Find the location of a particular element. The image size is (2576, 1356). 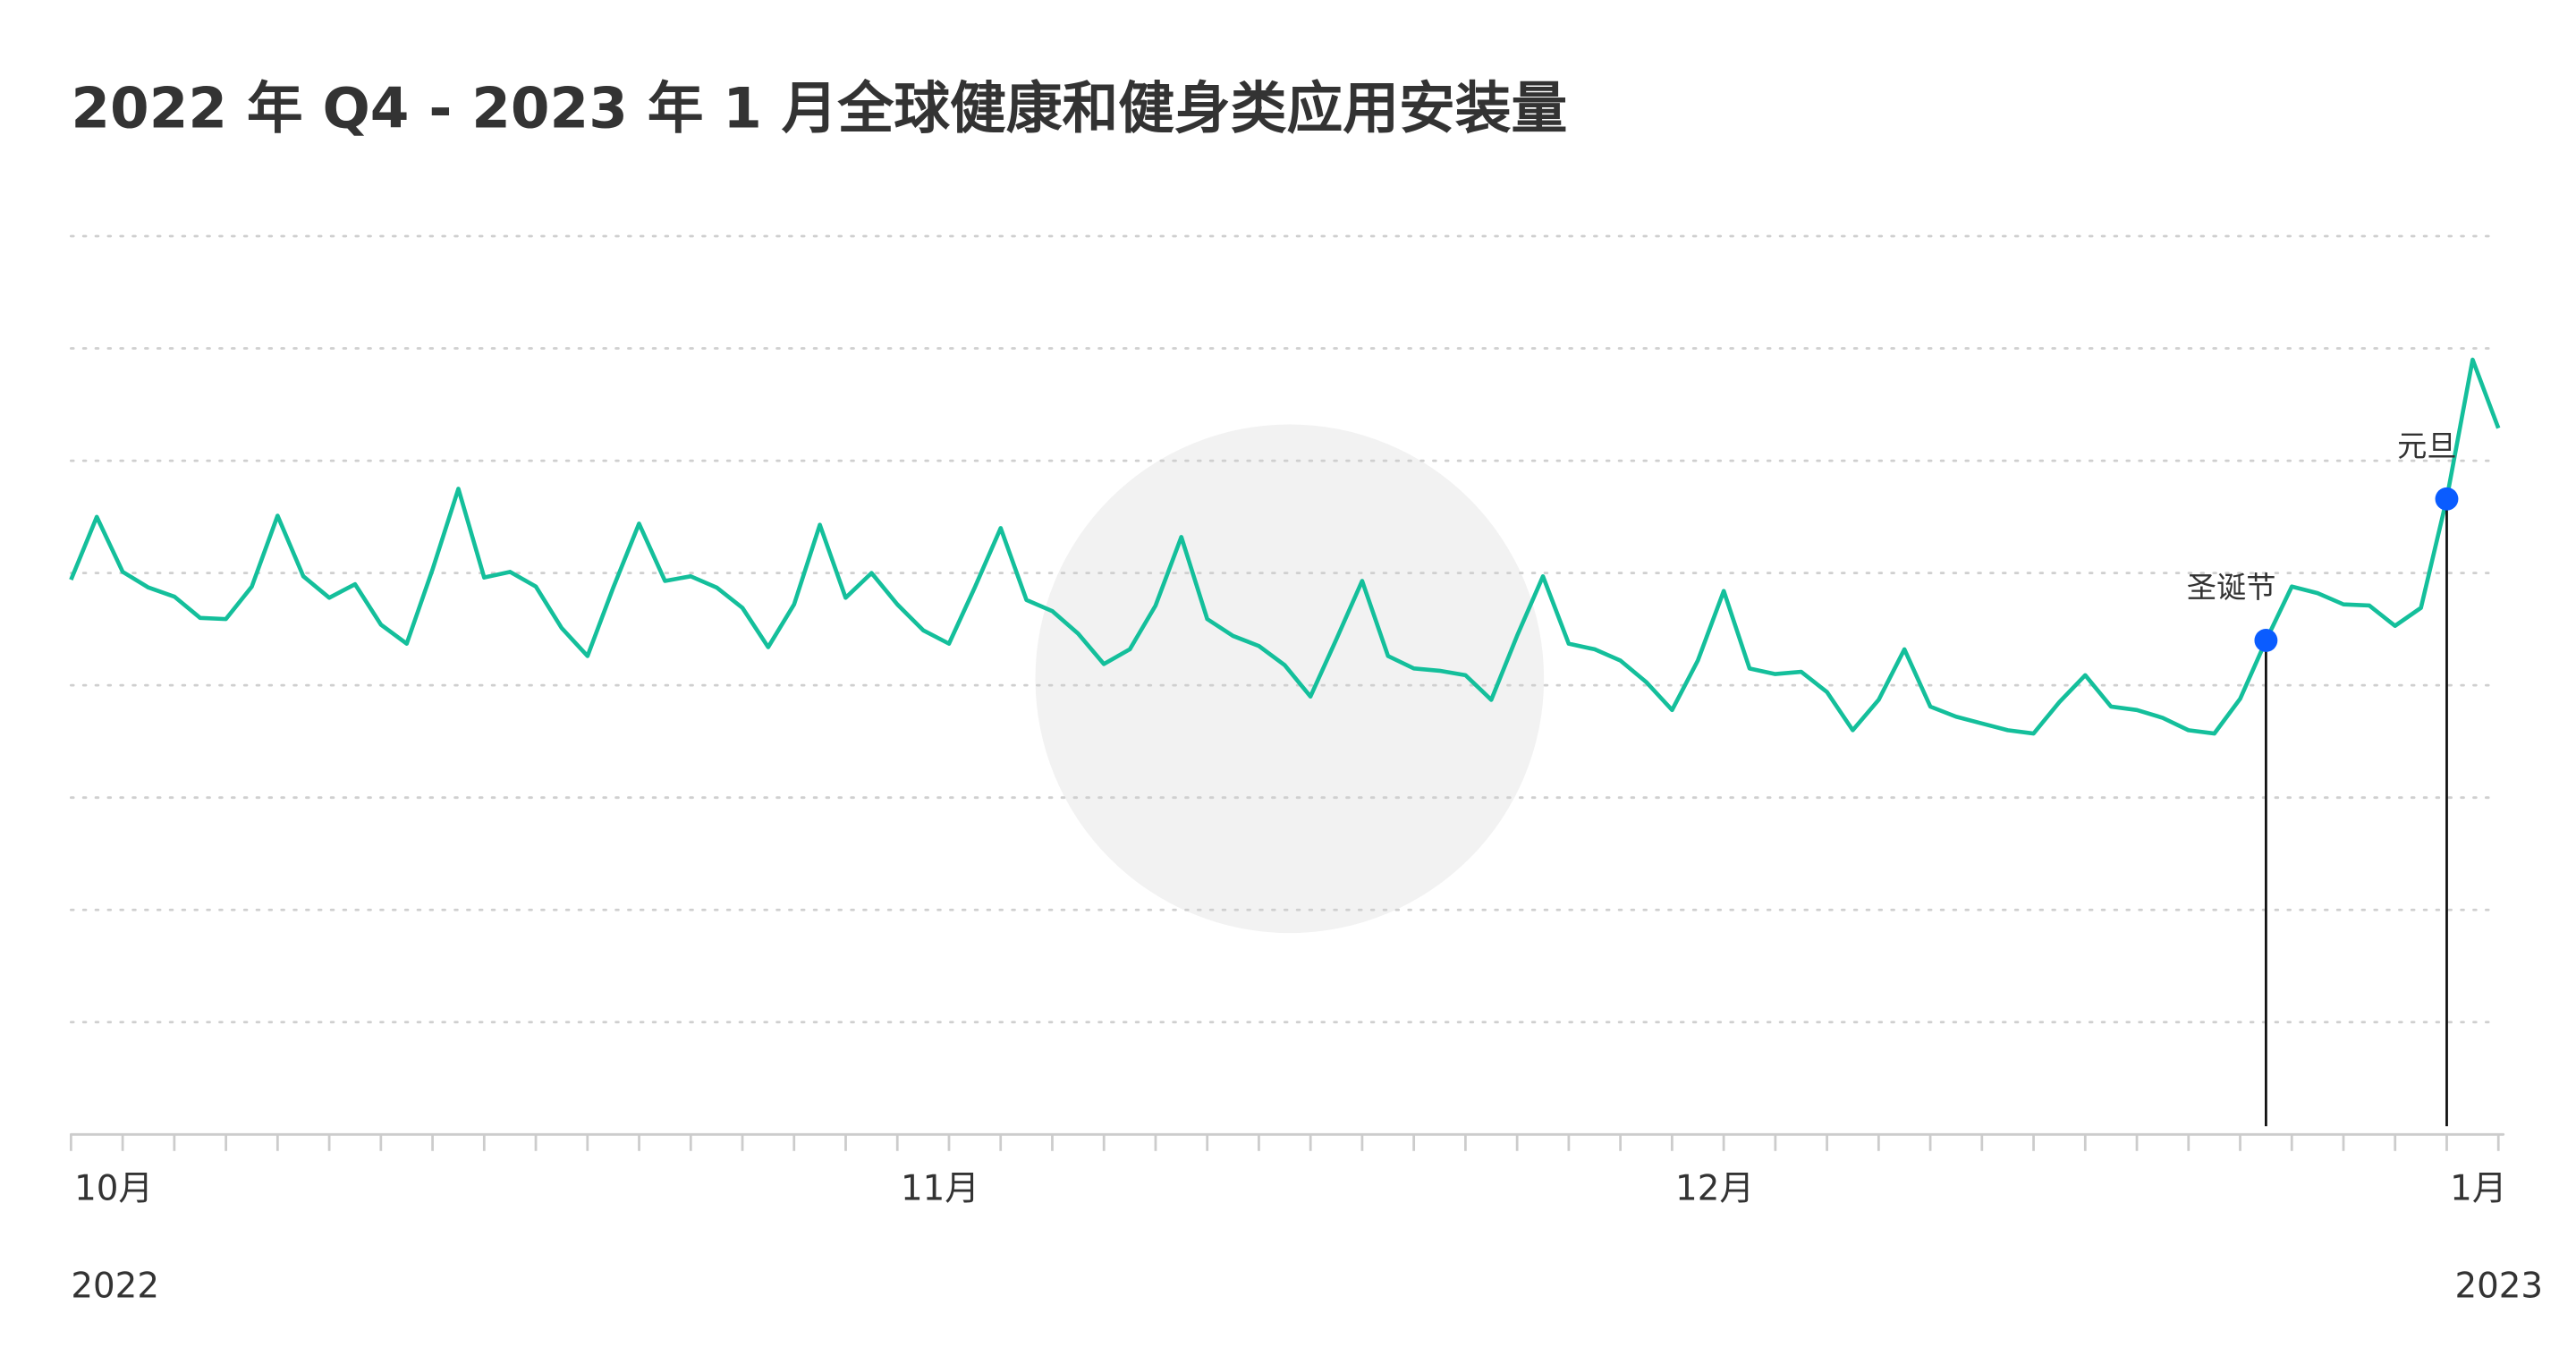

x-tick-label: 12月 is located at coordinates (1714, 1189).